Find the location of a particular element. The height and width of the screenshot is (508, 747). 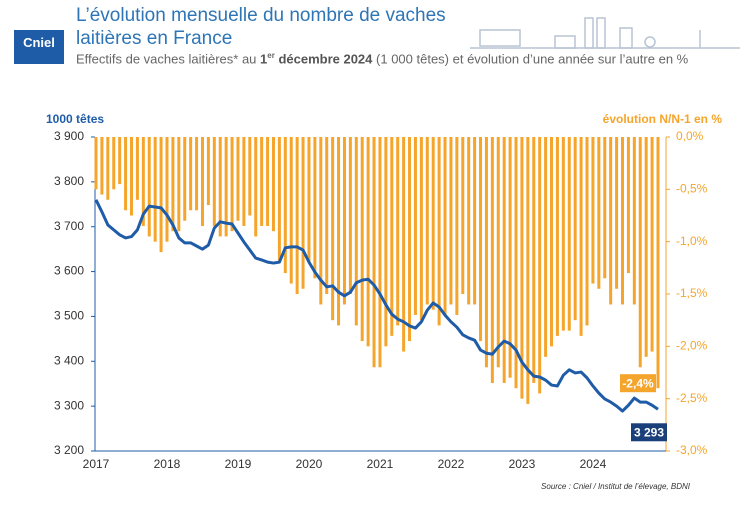

y2-tick-label: -2,0% is located at coordinates (692, 346).